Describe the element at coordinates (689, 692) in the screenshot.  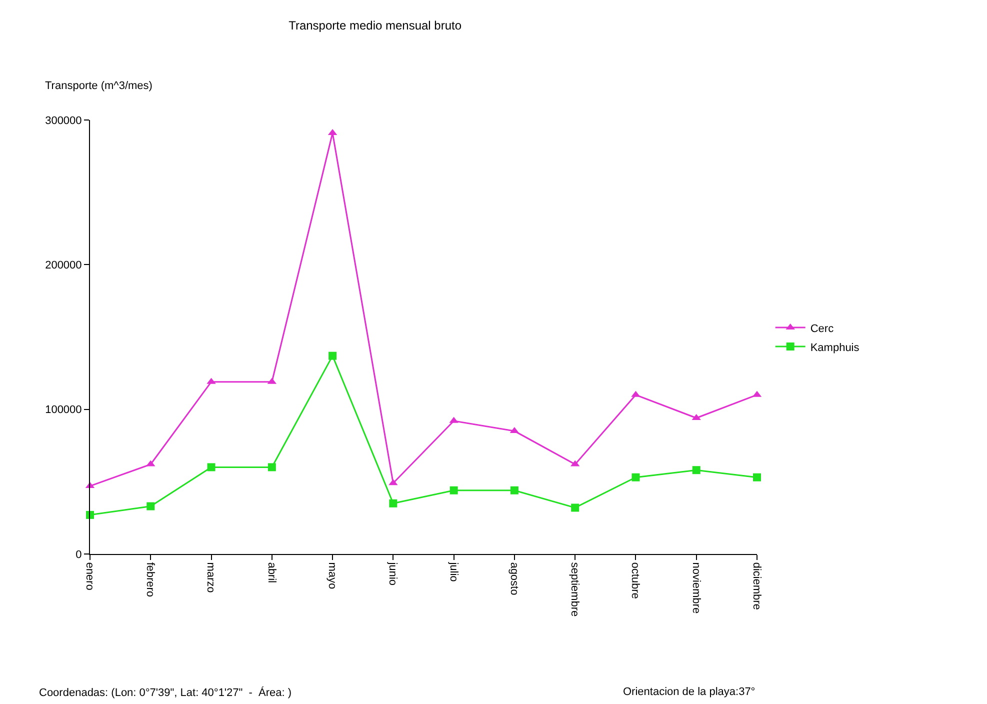
I see `text: Orientacion de la playa:37°` at that location.